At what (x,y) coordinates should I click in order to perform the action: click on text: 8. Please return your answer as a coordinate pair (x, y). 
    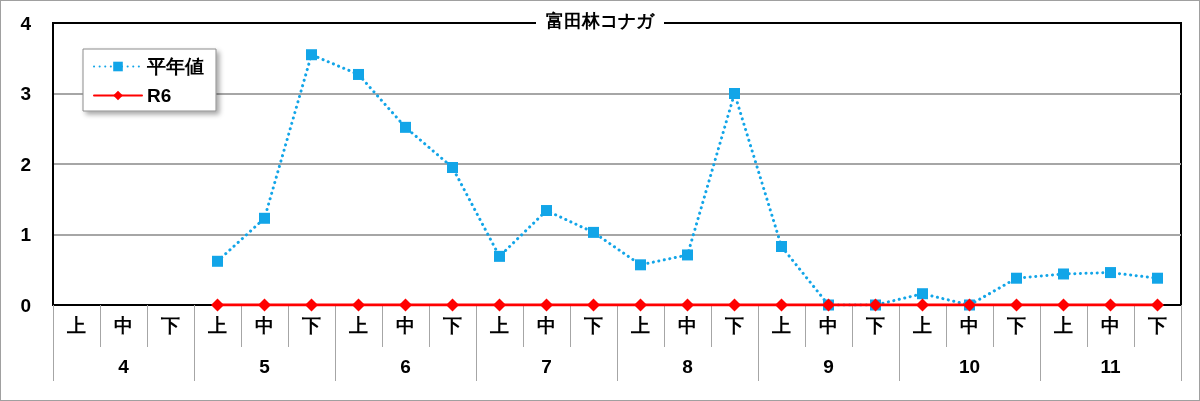
    Looking at the image, I should click on (687, 366).